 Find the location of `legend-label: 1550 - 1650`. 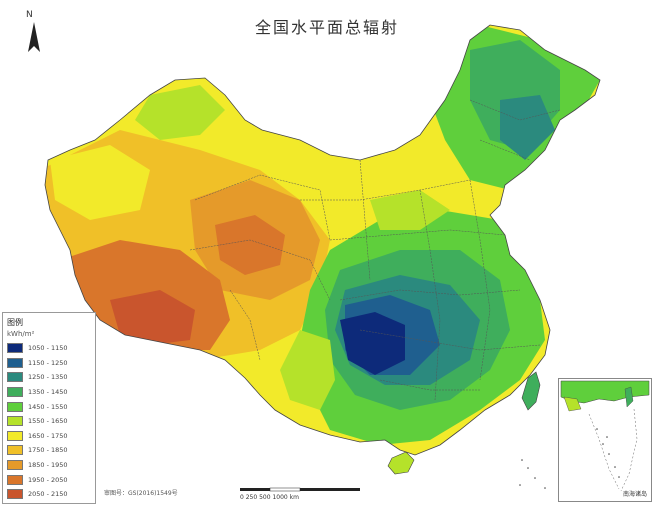

legend-label: 1550 - 1650 is located at coordinates (48, 421).